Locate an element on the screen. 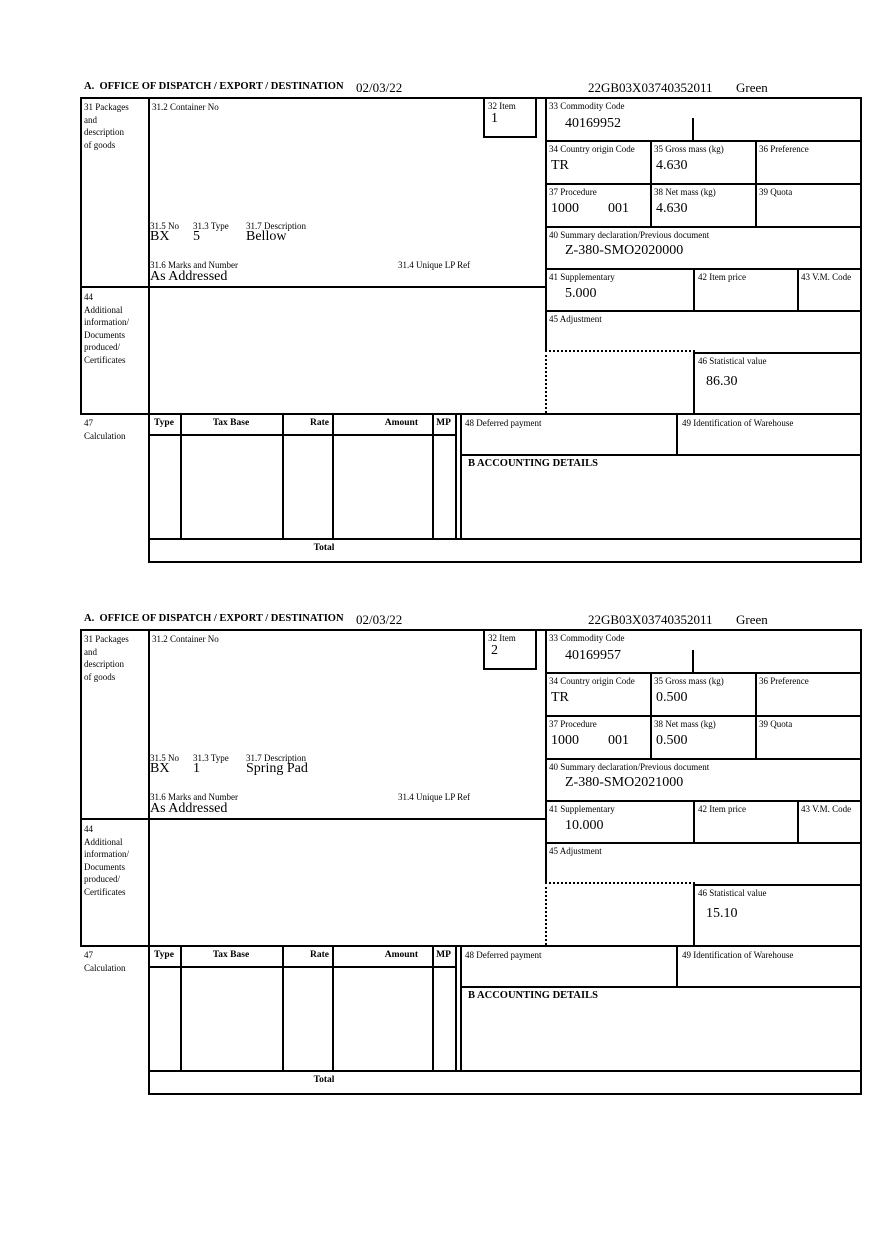  tax-col-type-header: Type is located at coordinates (164, 423).